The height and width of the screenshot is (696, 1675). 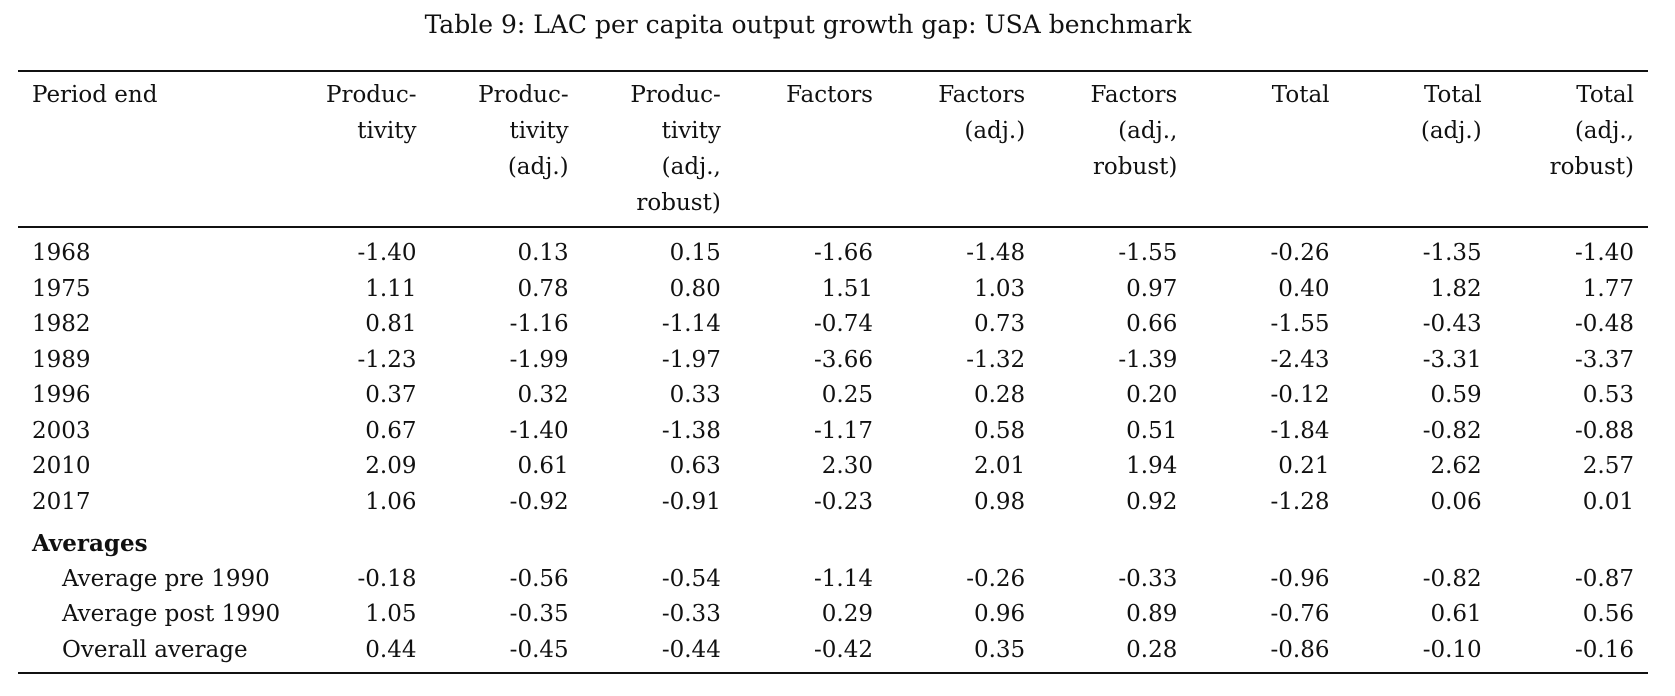 What do you see at coordinates (61, 430) in the screenshot?
I see `row-label: 2003` at bounding box center [61, 430].